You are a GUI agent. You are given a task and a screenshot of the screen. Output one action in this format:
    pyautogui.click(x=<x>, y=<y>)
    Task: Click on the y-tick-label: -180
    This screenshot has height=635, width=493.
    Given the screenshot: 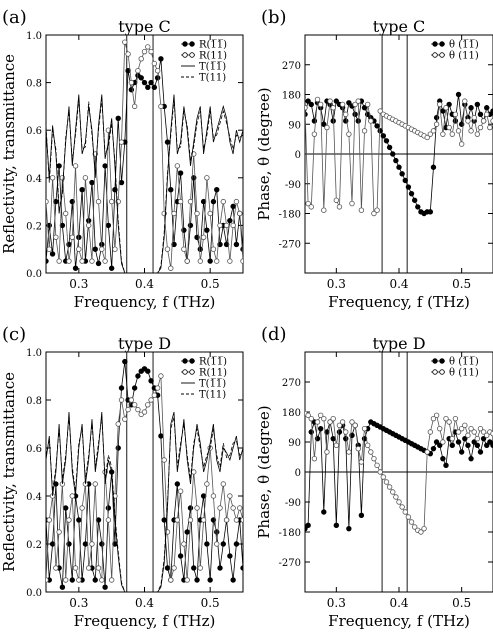 What is the action you would take?
    pyautogui.click(x=290, y=533)
    